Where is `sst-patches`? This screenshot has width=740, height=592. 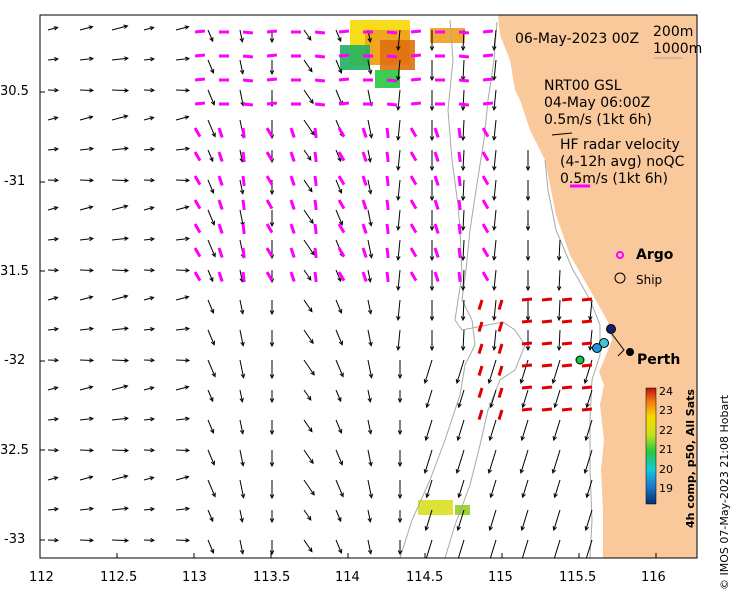 sst-patches is located at coordinates (405, 267).